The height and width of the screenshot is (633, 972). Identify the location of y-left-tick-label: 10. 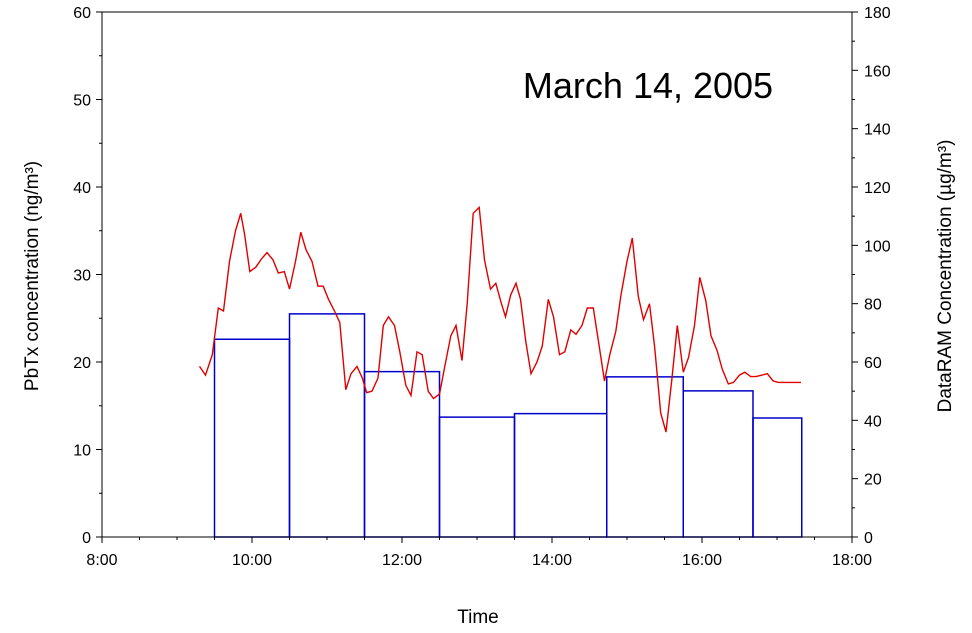
(82, 451).